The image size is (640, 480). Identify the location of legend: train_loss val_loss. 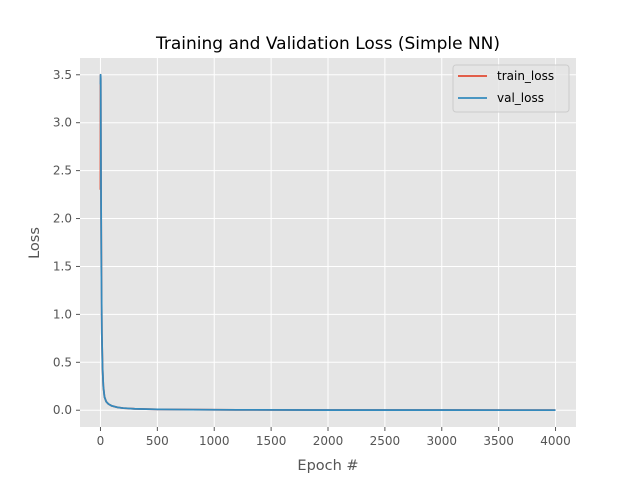
(511, 88).